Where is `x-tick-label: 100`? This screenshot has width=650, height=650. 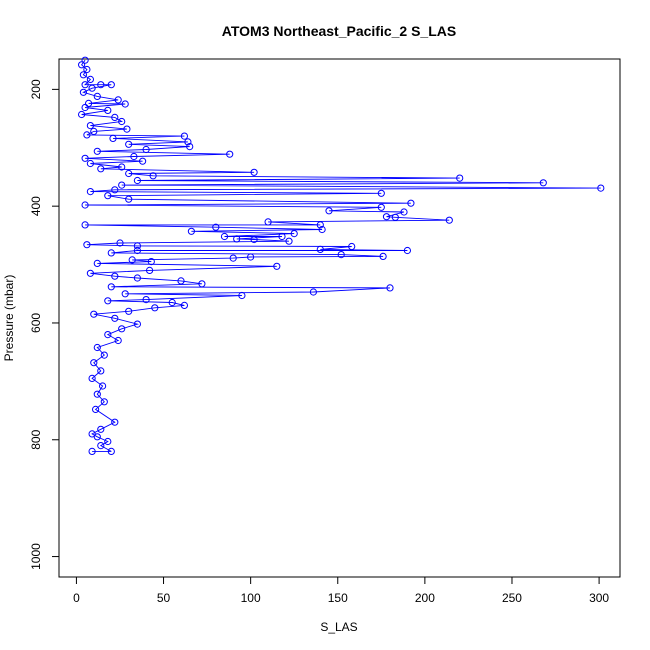 x-tick-label: 100 is located at coordinates (251, 598).